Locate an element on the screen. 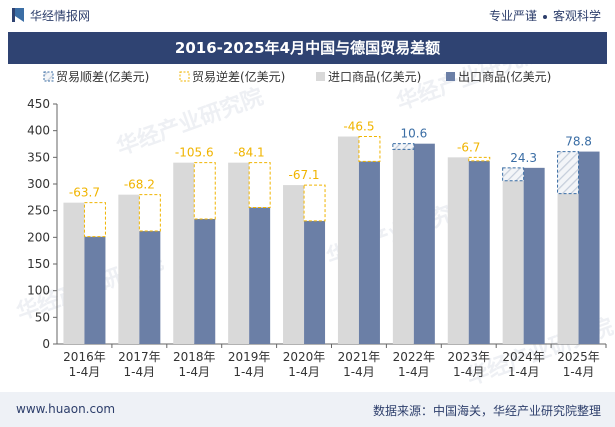 The height and width of the screenshot is (427, 615). x-tick-label: 2024年 is located at coordinates (523, 357).